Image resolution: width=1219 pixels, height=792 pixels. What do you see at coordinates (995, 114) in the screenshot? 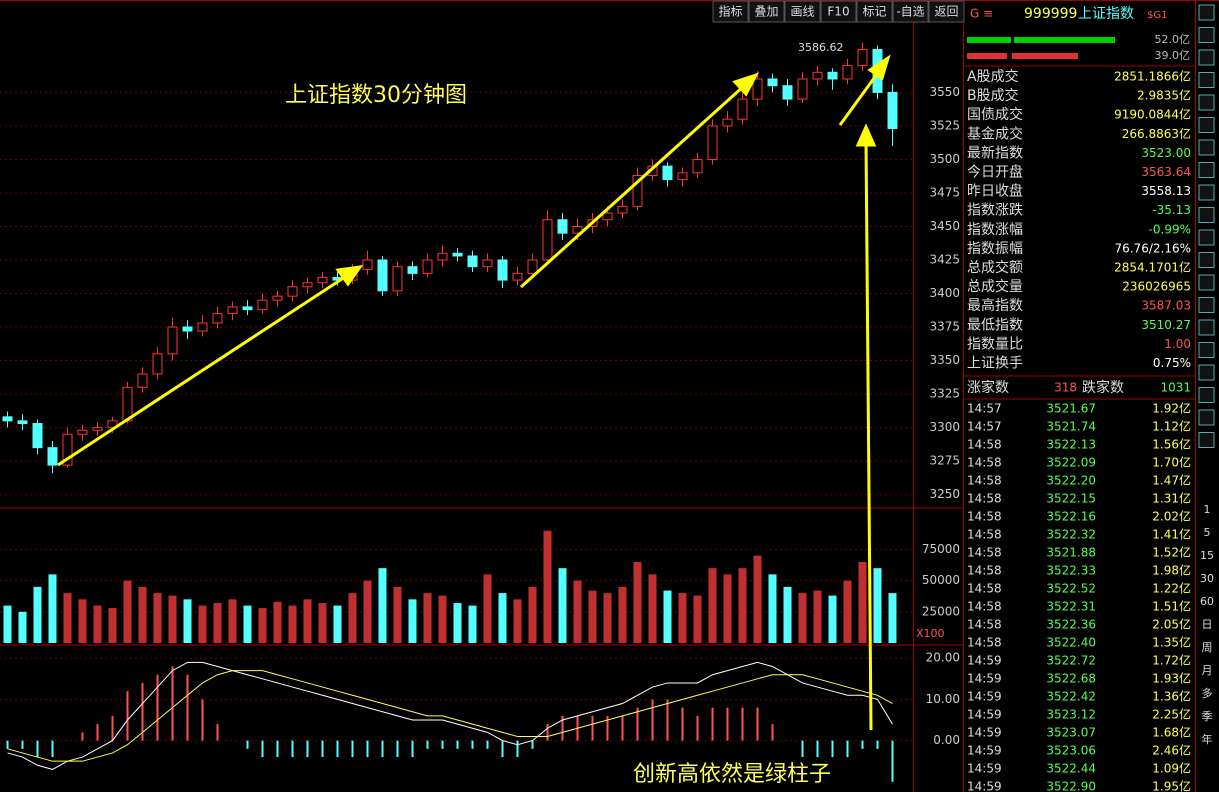
I see `stat-label: 国债成交` at bounding box center [995, 114].